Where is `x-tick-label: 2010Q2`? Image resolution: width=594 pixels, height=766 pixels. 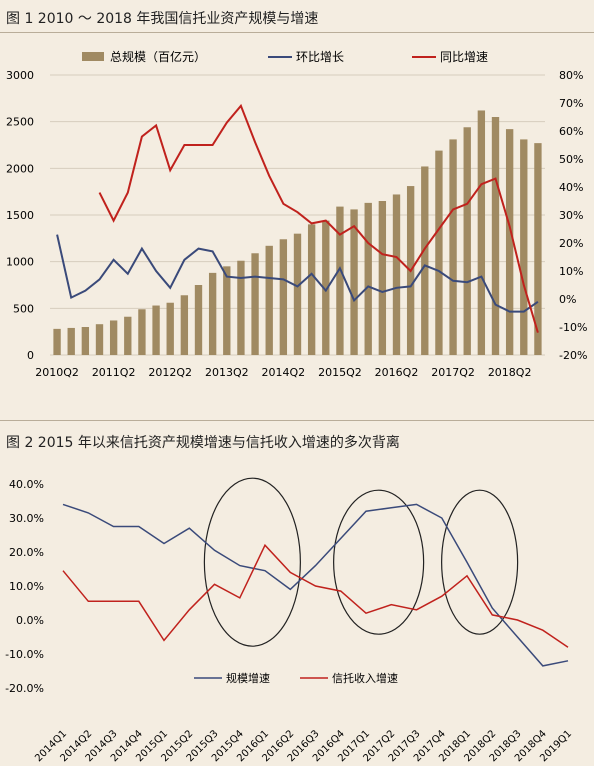 x-tick-label: 2010Q2 is located at coordinates (57, 372).